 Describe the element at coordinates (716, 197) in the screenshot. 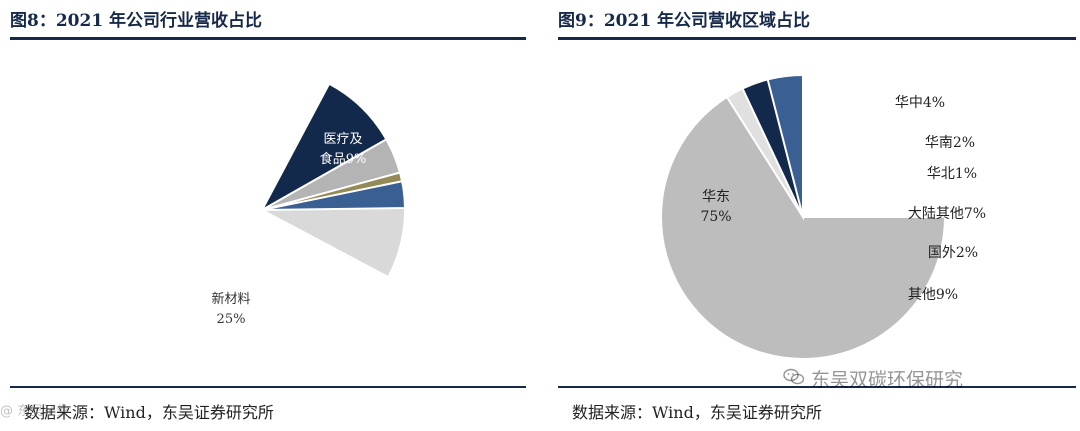

I see `slice-label: 华东` at that location.